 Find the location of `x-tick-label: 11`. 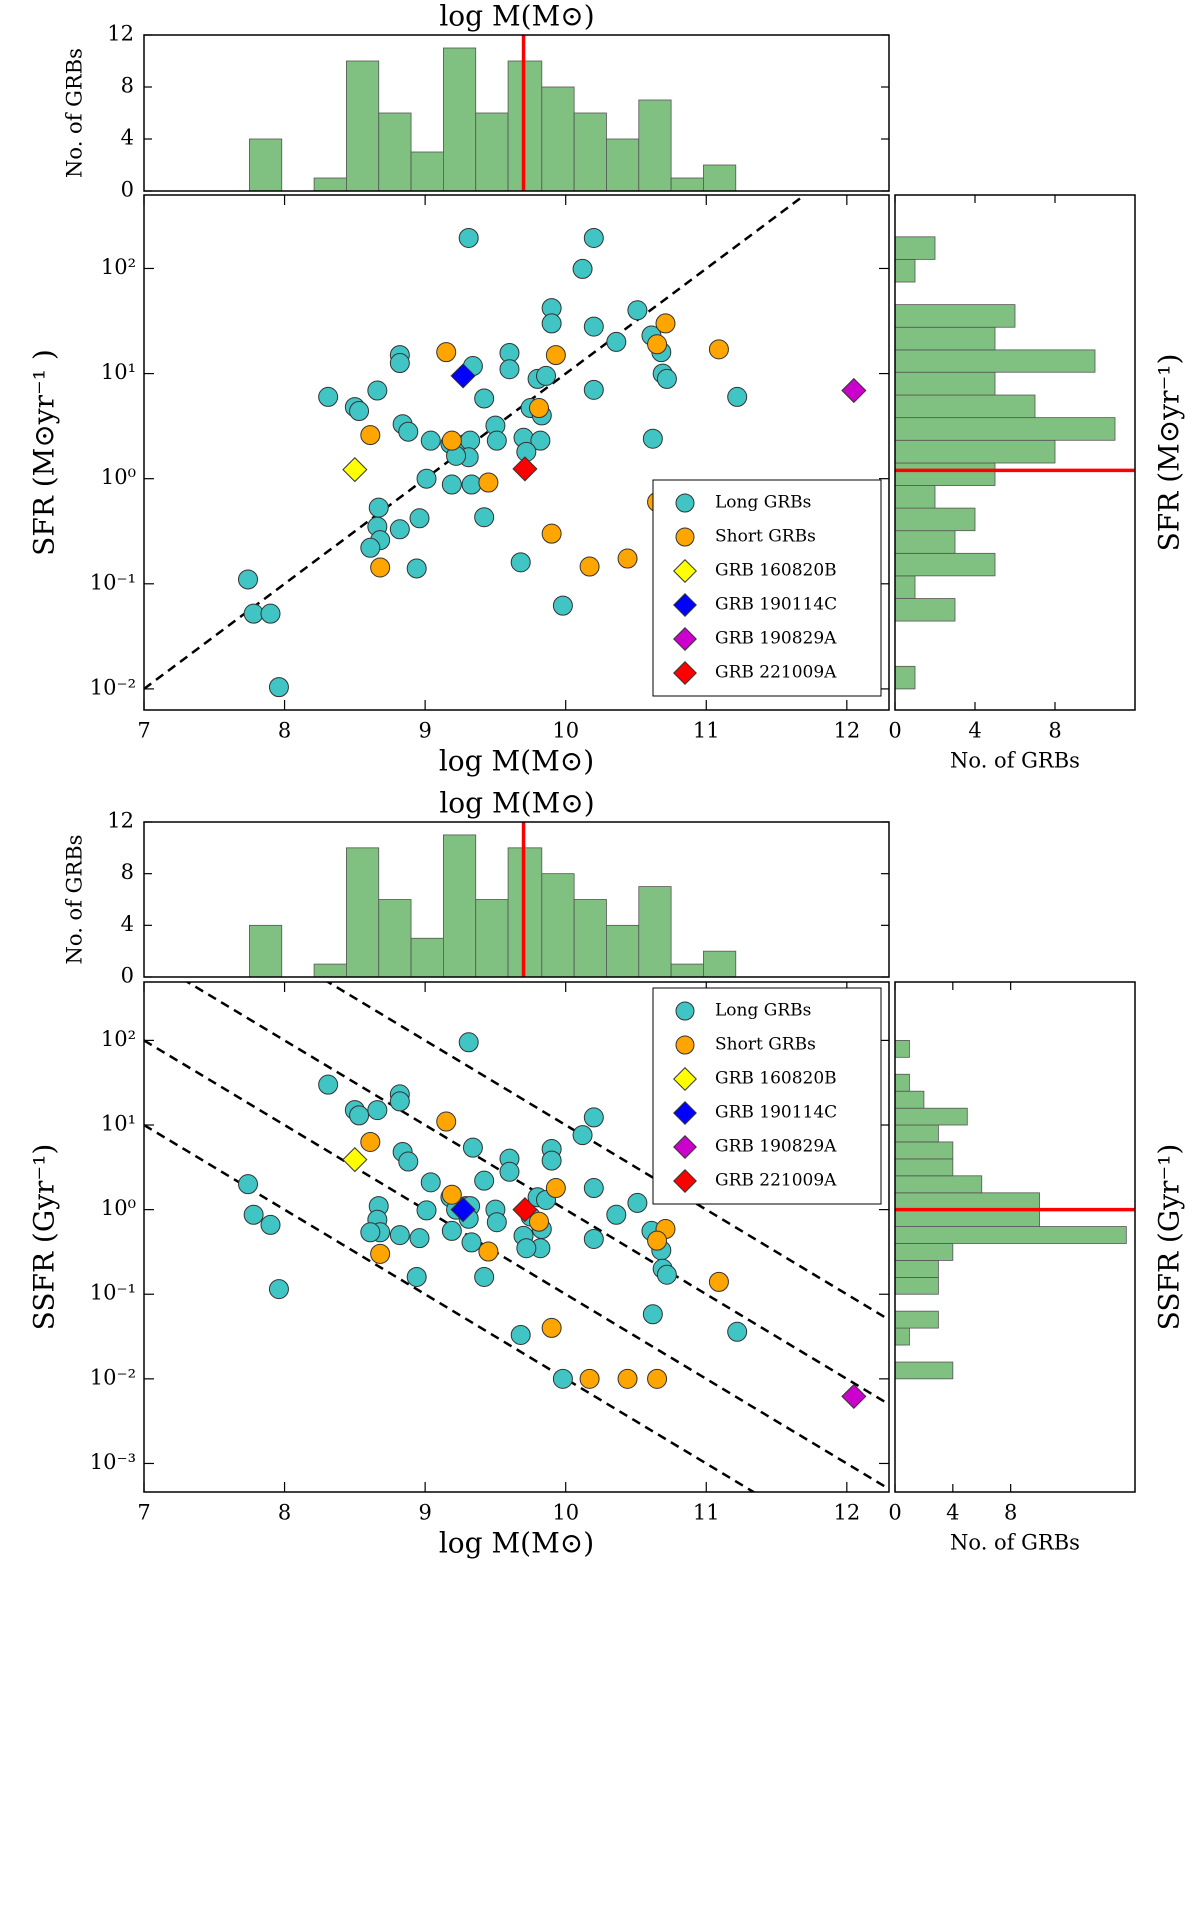

x-tick-label: 11 is located at coordinates (706, 731).